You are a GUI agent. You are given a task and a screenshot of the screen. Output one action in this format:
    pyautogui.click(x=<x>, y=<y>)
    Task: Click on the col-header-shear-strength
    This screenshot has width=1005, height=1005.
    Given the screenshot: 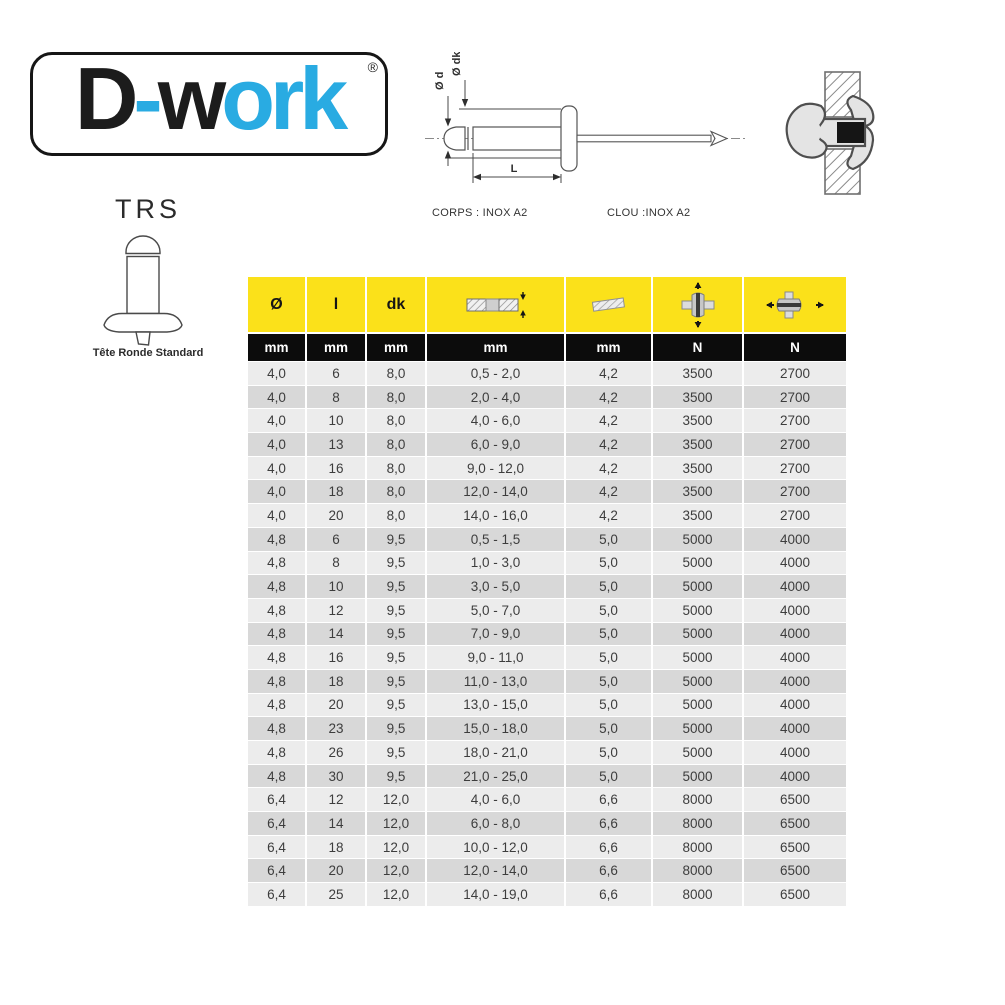 What is the action you would take?
    pyautogui.click(x=697, y=304)
    